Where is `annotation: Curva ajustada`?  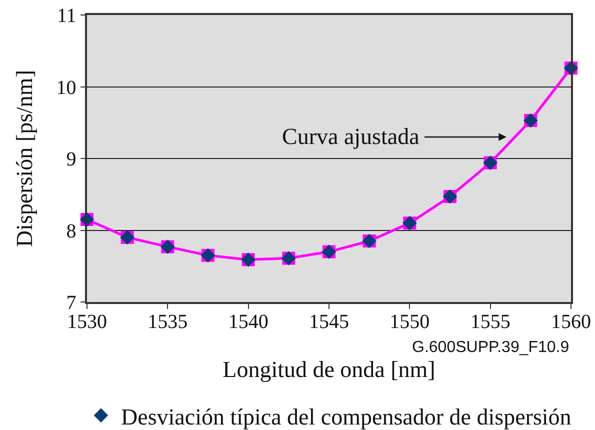 annotation: Curva ajustada is located at coordinates (351, 136).